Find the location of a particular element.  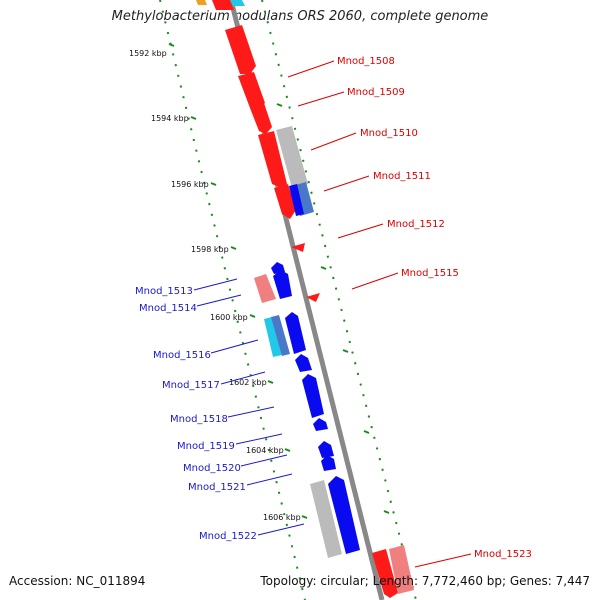

tick-label-1594: 1594 kbp is located at coordinates (170, 118).